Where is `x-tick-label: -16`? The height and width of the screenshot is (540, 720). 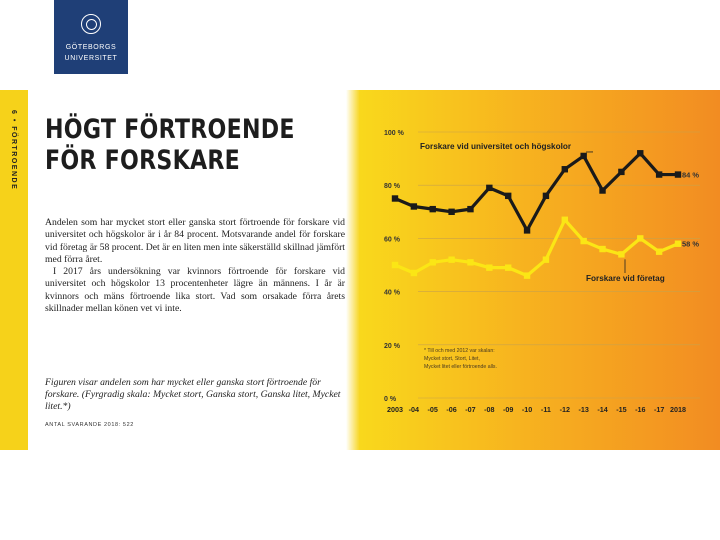
x-tick-label: -16 is located at coordinates (640, 409).